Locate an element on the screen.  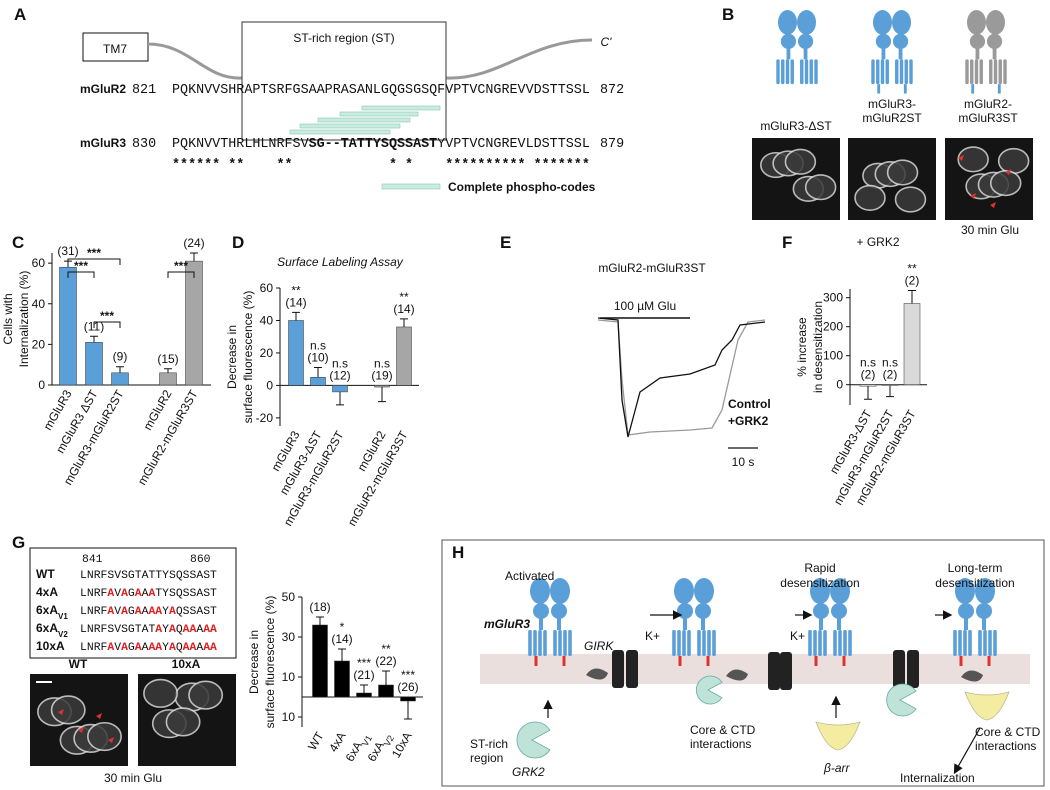
stage-label: Long-term is located at coordinates (975, 568).